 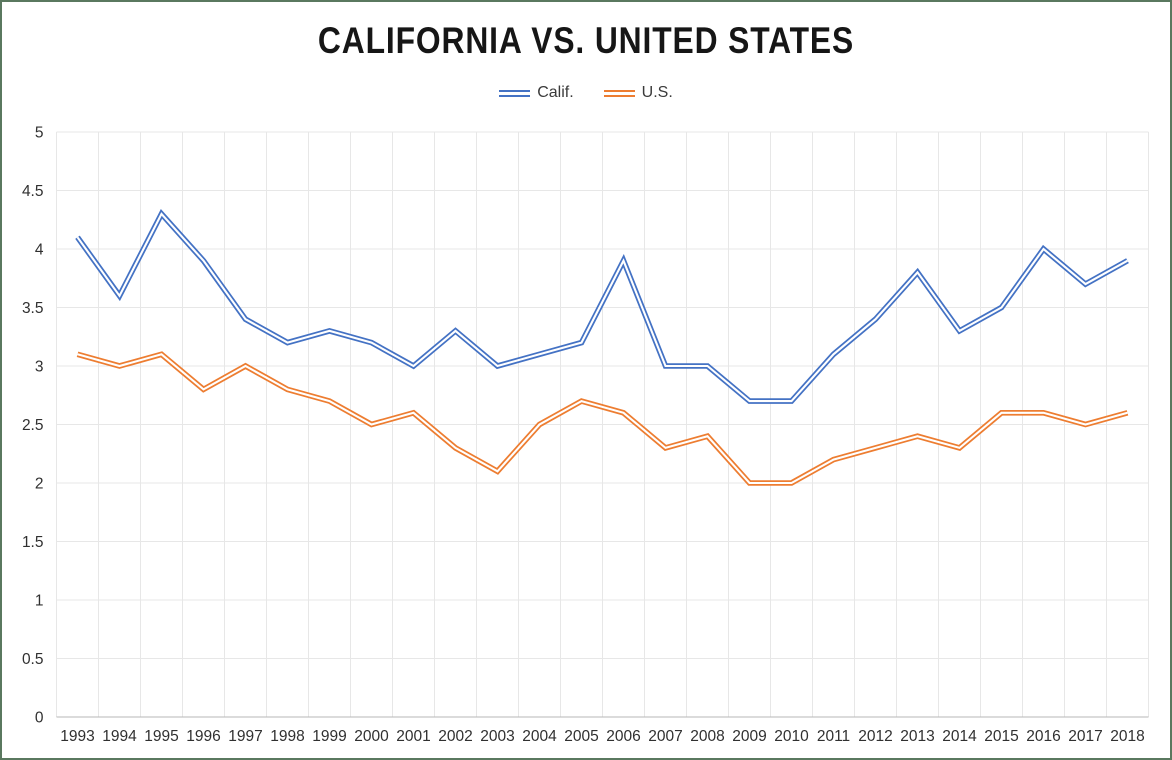 What do you see at coordinates (1085, 736) in the screenshot?
I see `x-tick-label: 2017` at bounding box center [1085, 736].